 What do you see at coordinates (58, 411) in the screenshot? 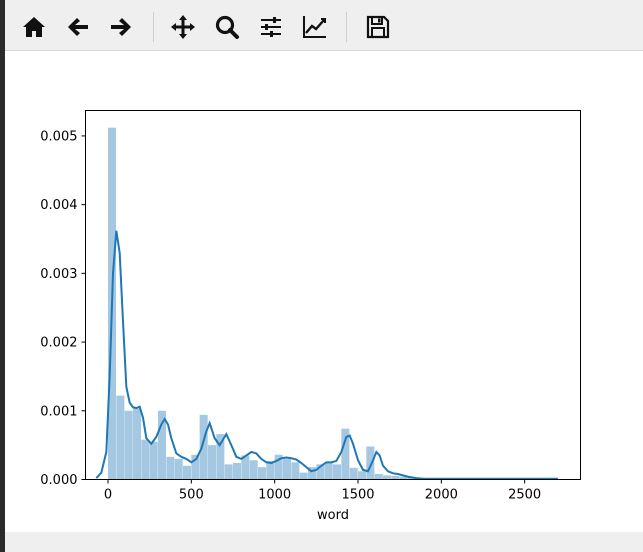
I see `y-tick-label: 0.001` at bounding box center [58, 411].